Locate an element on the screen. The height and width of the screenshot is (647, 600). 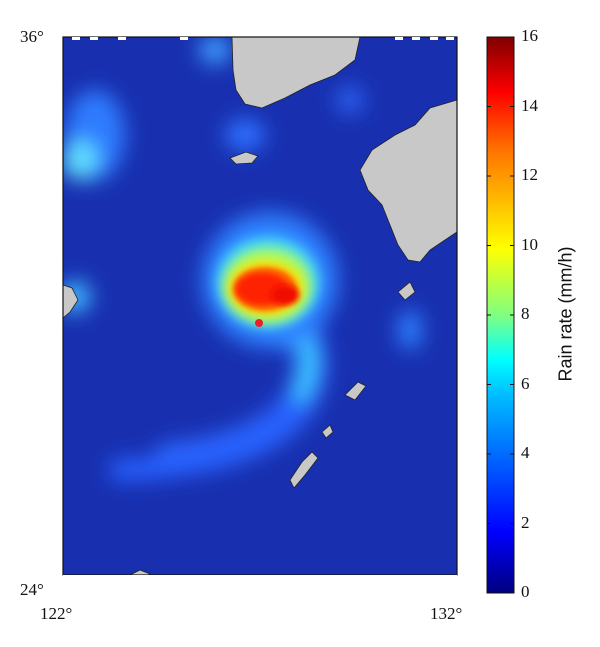
colorbar-tick-6: 6 is located at coordinates (525, 383).